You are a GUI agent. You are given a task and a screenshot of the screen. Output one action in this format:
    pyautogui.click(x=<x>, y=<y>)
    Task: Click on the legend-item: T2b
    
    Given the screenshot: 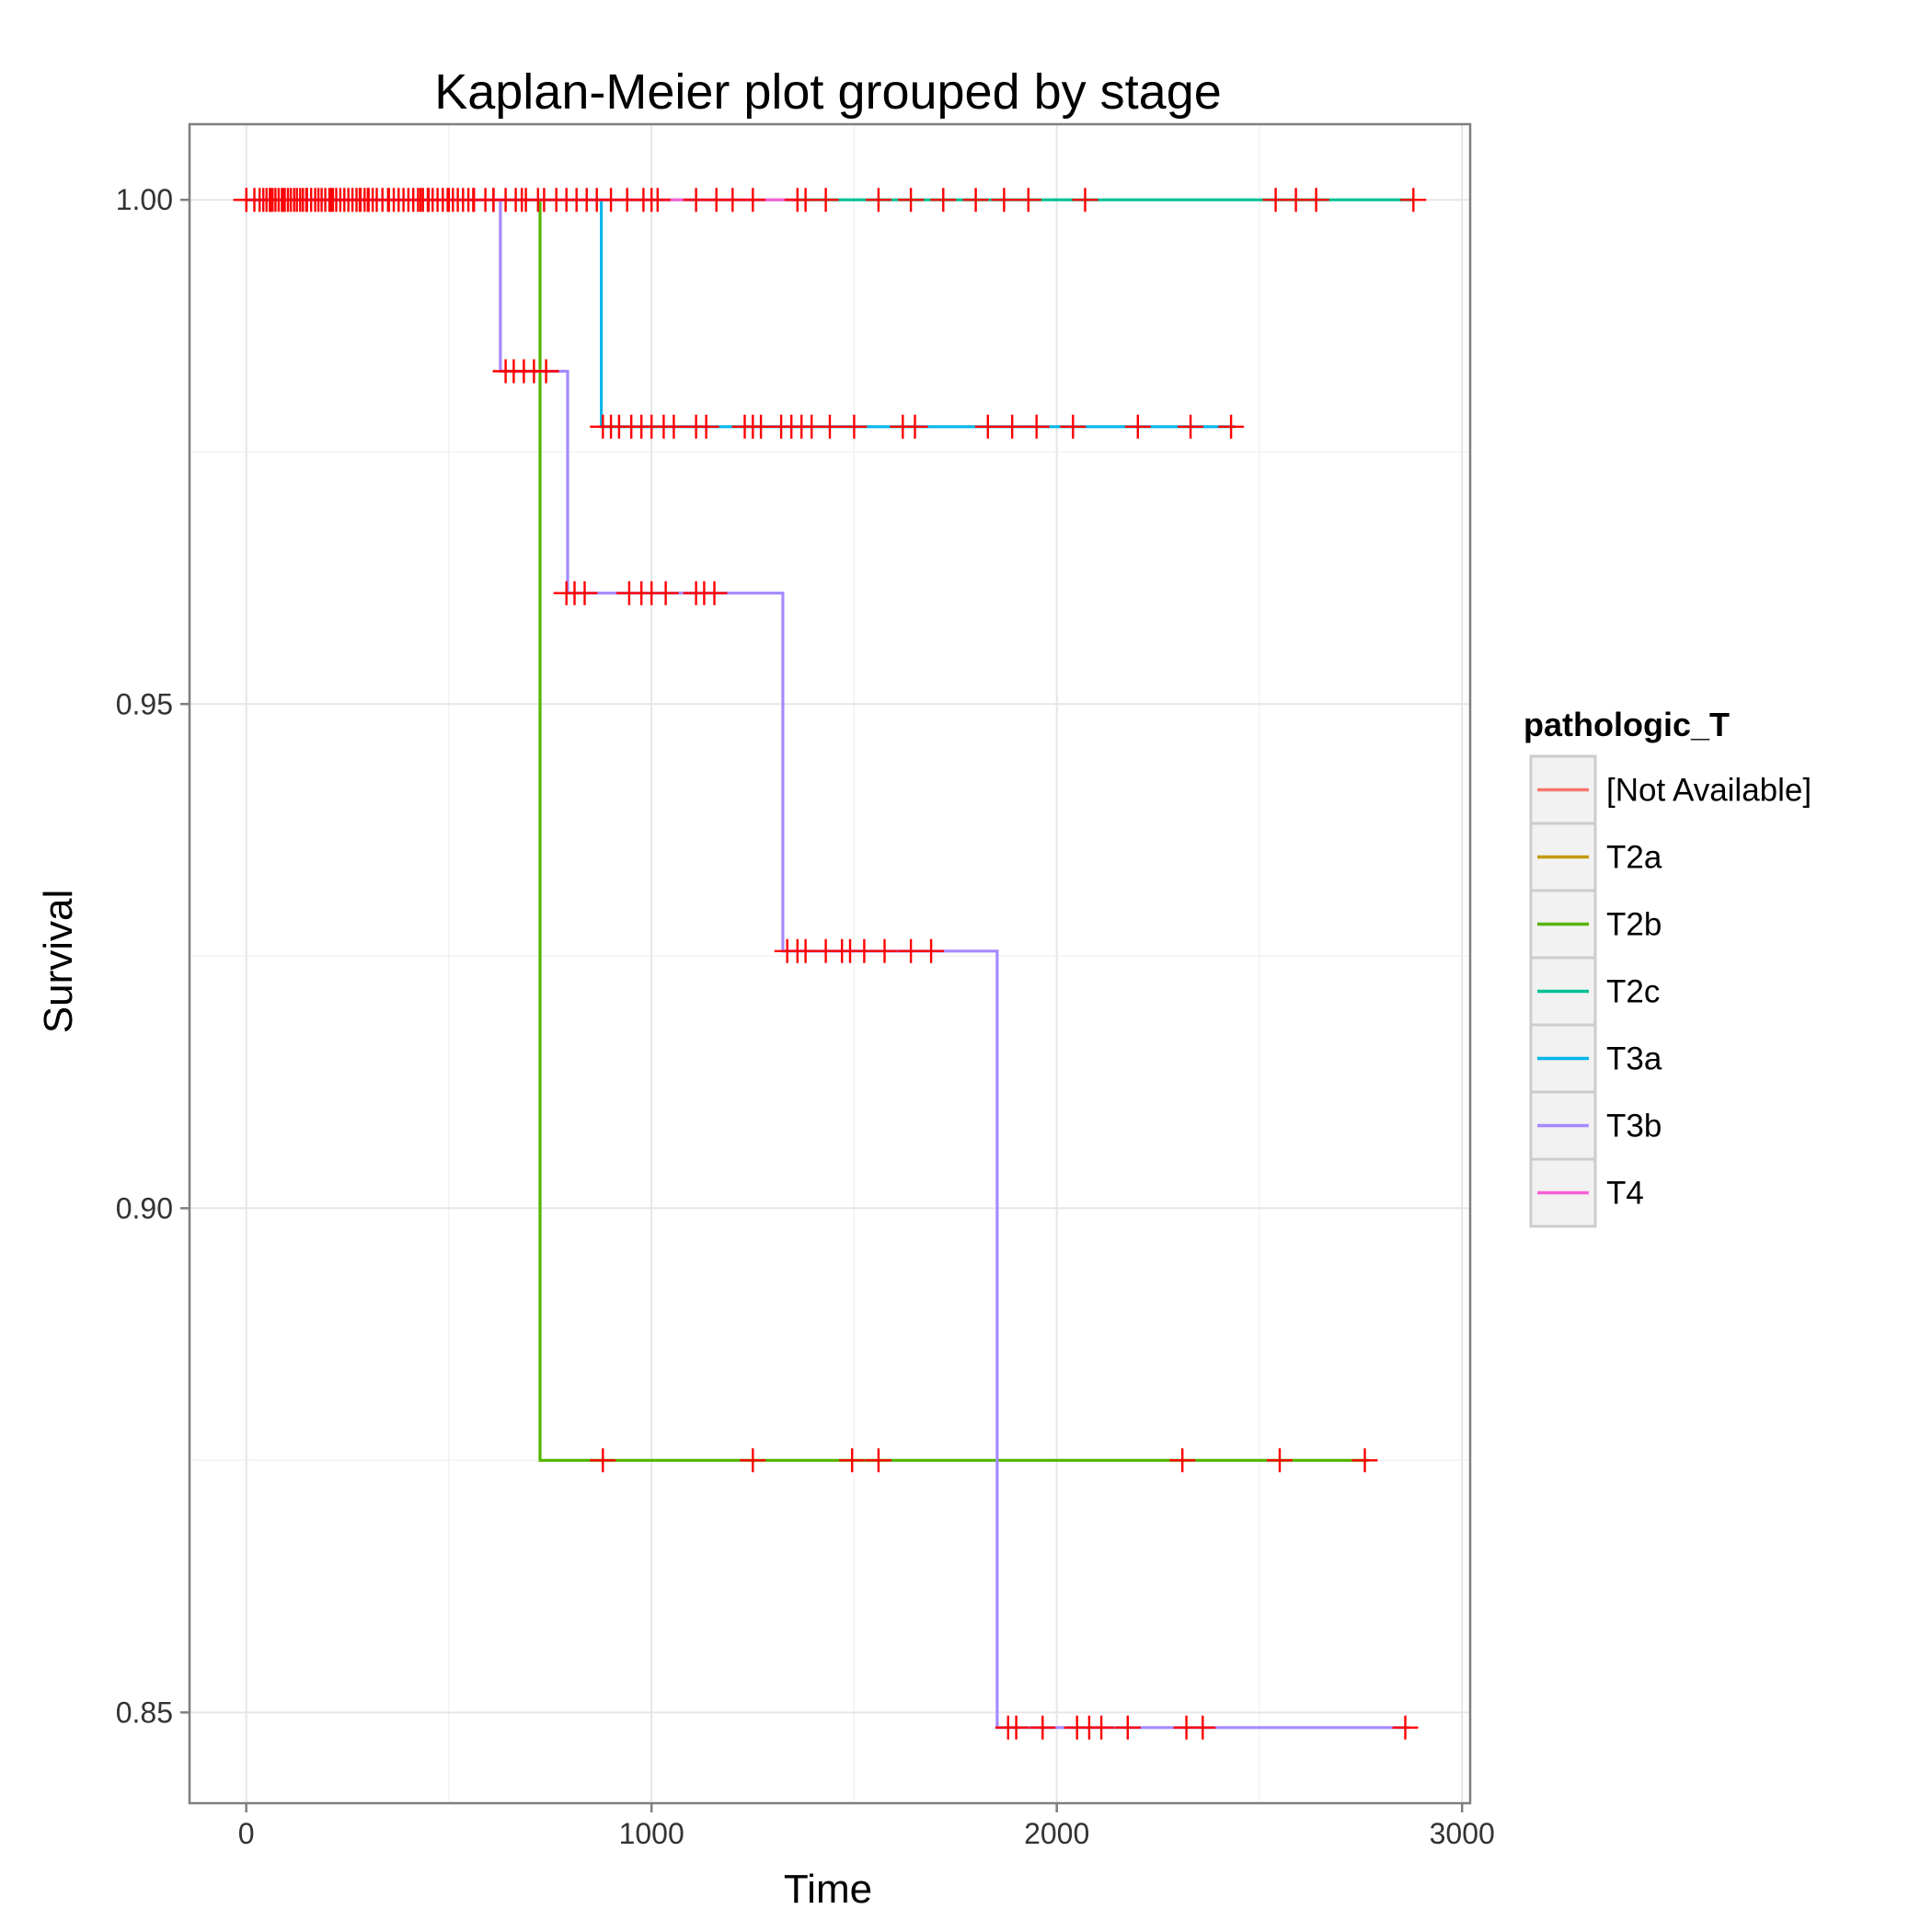 What is the action you would take?
    pyautogui.click(x=1595, y=924)
    